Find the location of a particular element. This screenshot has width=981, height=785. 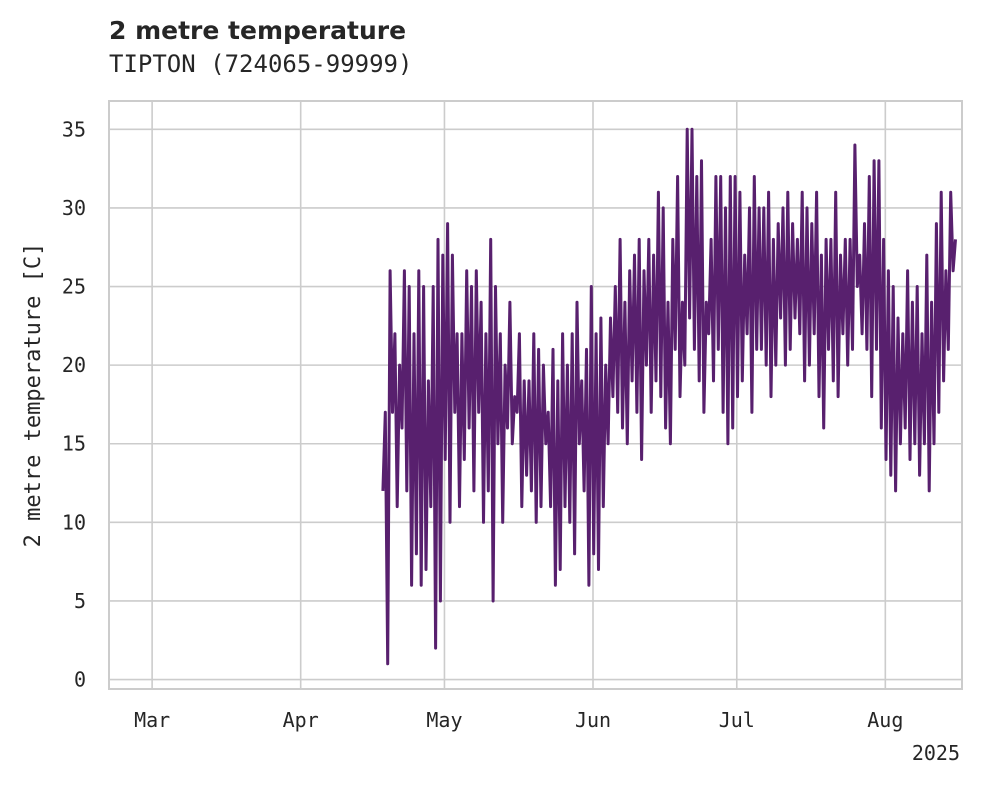

x-tick-label: Mar is located at coordinates (152, 720).